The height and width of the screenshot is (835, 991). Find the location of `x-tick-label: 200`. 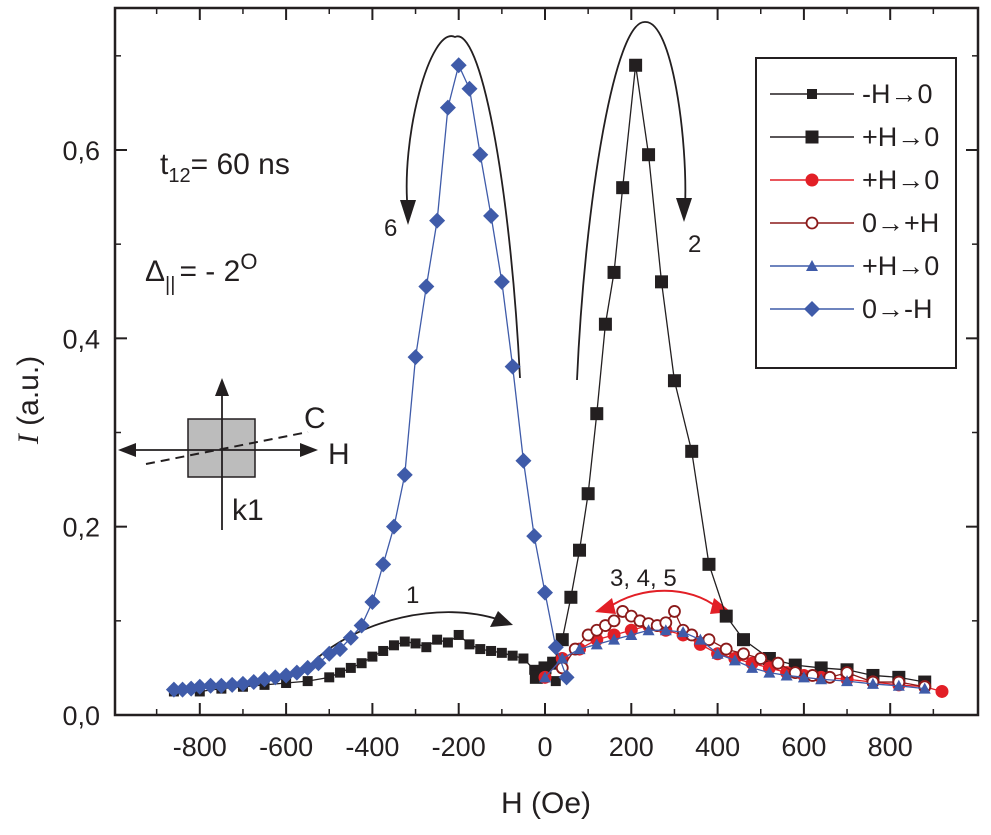

x-tick-label: 200 is located at coordinates (631, 747).